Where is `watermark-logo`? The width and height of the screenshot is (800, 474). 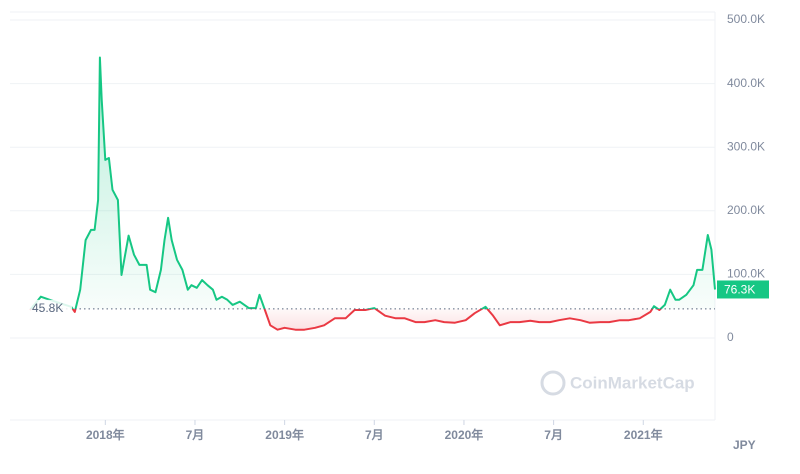 watermark-logo is located at coordinates (553, 383).